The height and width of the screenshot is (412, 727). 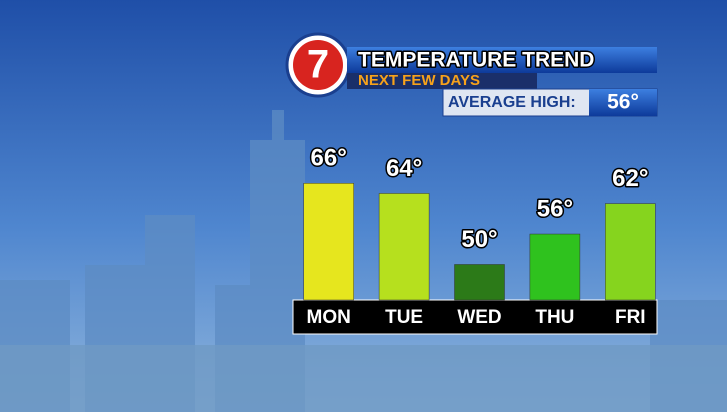 I want to click on x-tick-label: THU, so click(x=554, y=317).